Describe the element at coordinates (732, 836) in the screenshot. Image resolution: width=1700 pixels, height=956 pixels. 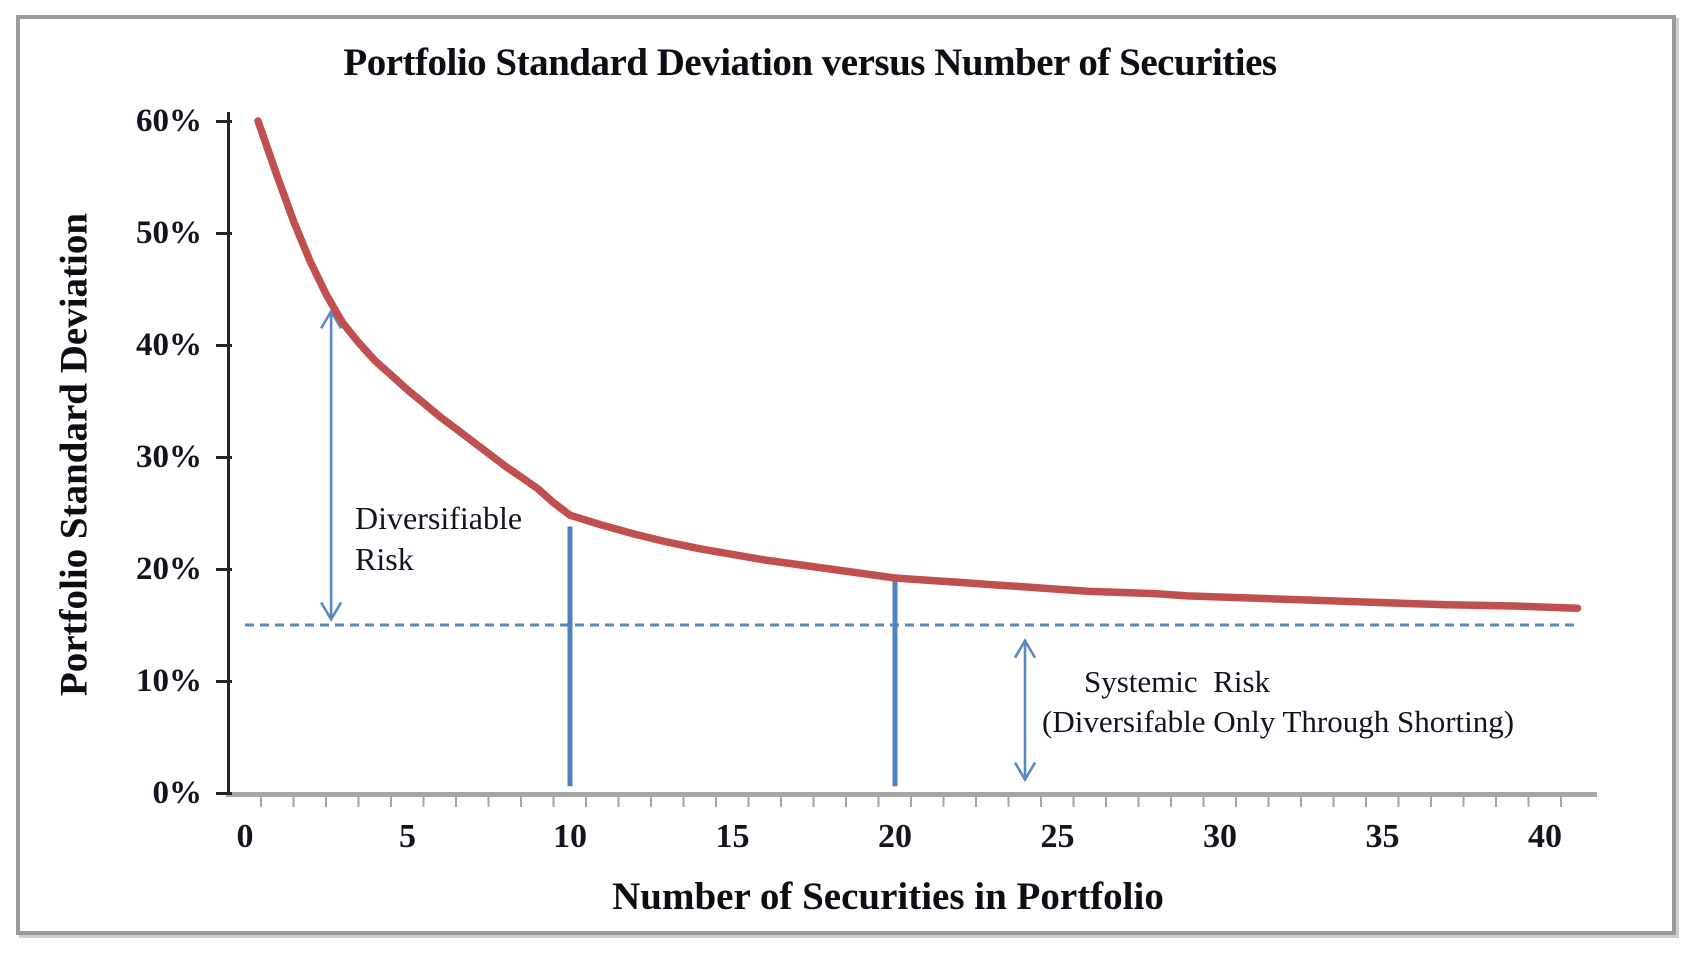
I see `x-tick-label-15: 15` at that location.